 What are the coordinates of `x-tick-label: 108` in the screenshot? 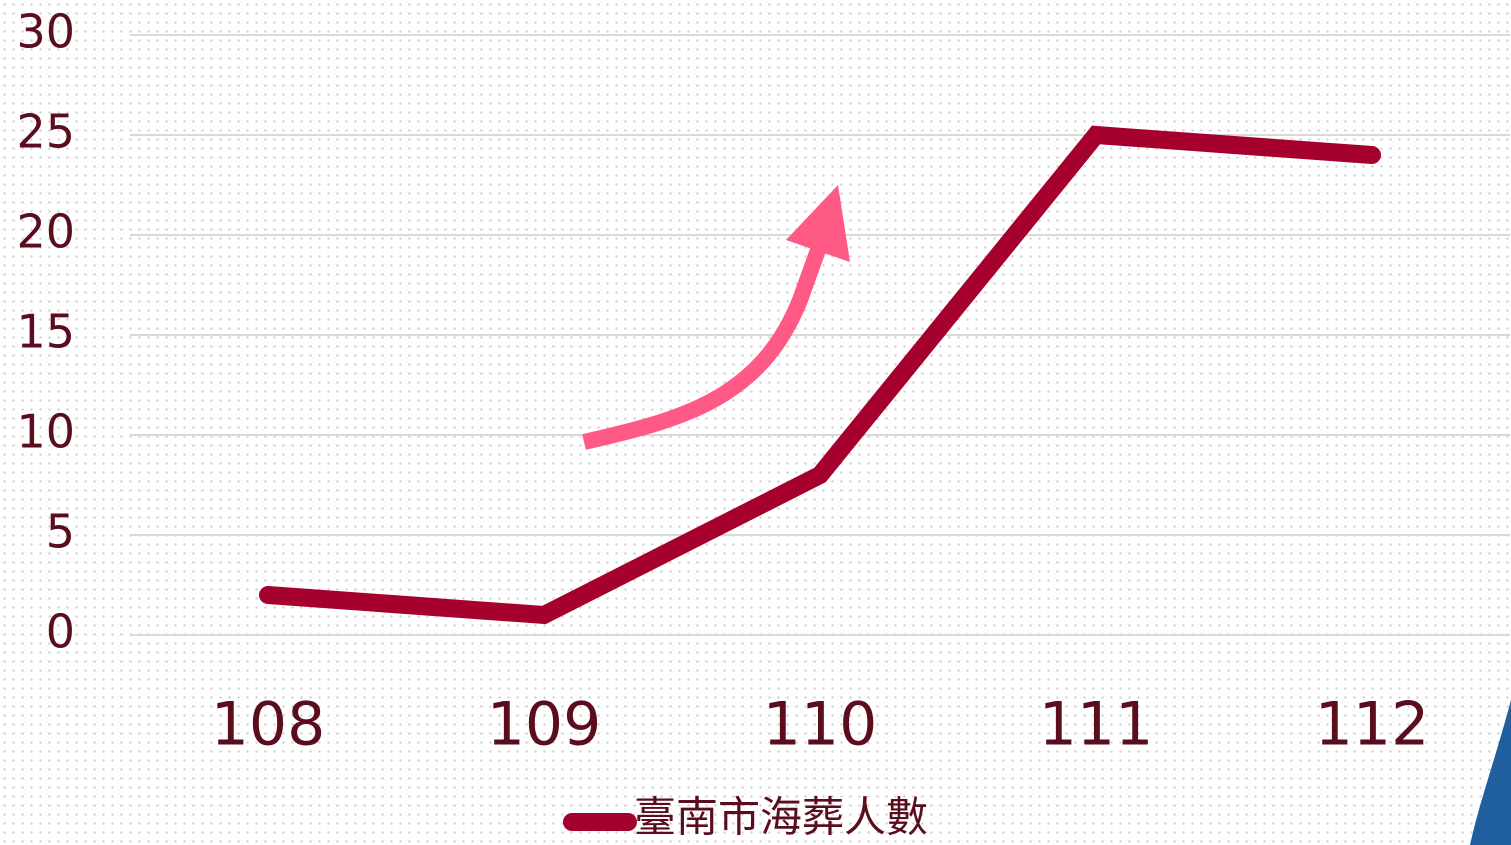 It's located at (268, 725).